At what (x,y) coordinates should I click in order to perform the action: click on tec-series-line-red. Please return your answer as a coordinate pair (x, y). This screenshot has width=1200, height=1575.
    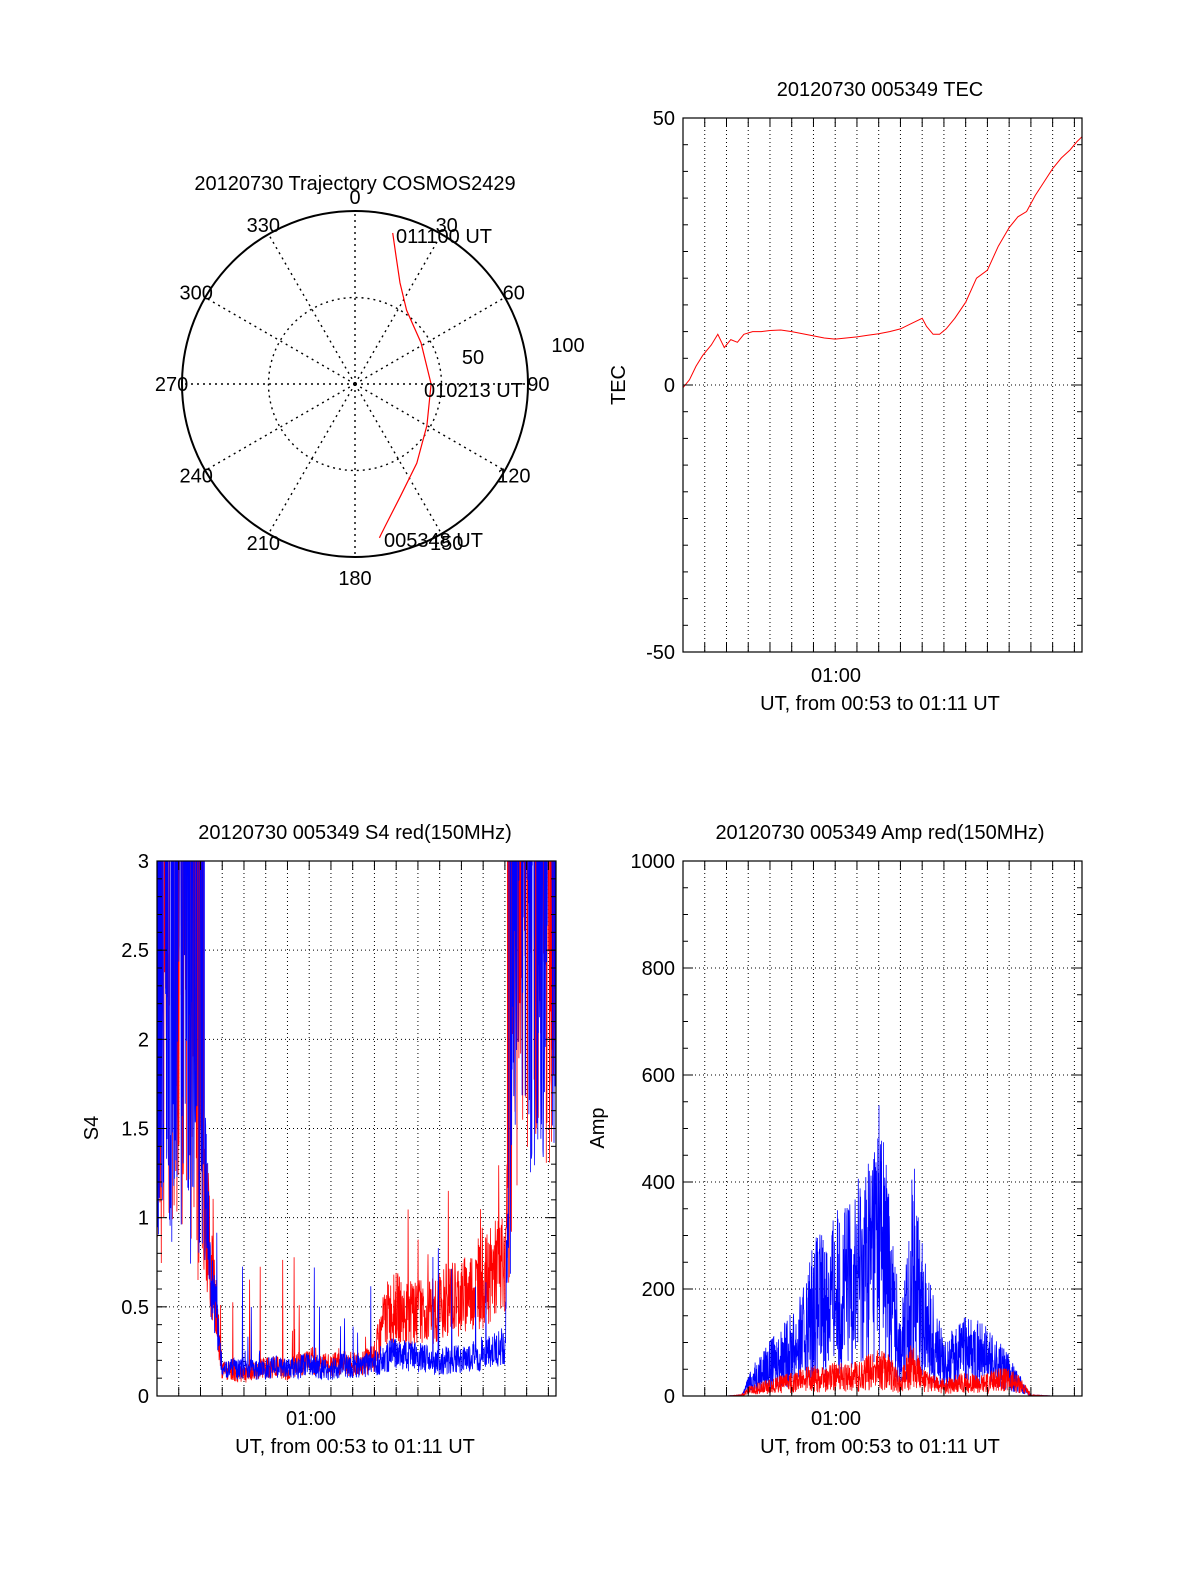
    Looking at the image, I should click on (882, 262).